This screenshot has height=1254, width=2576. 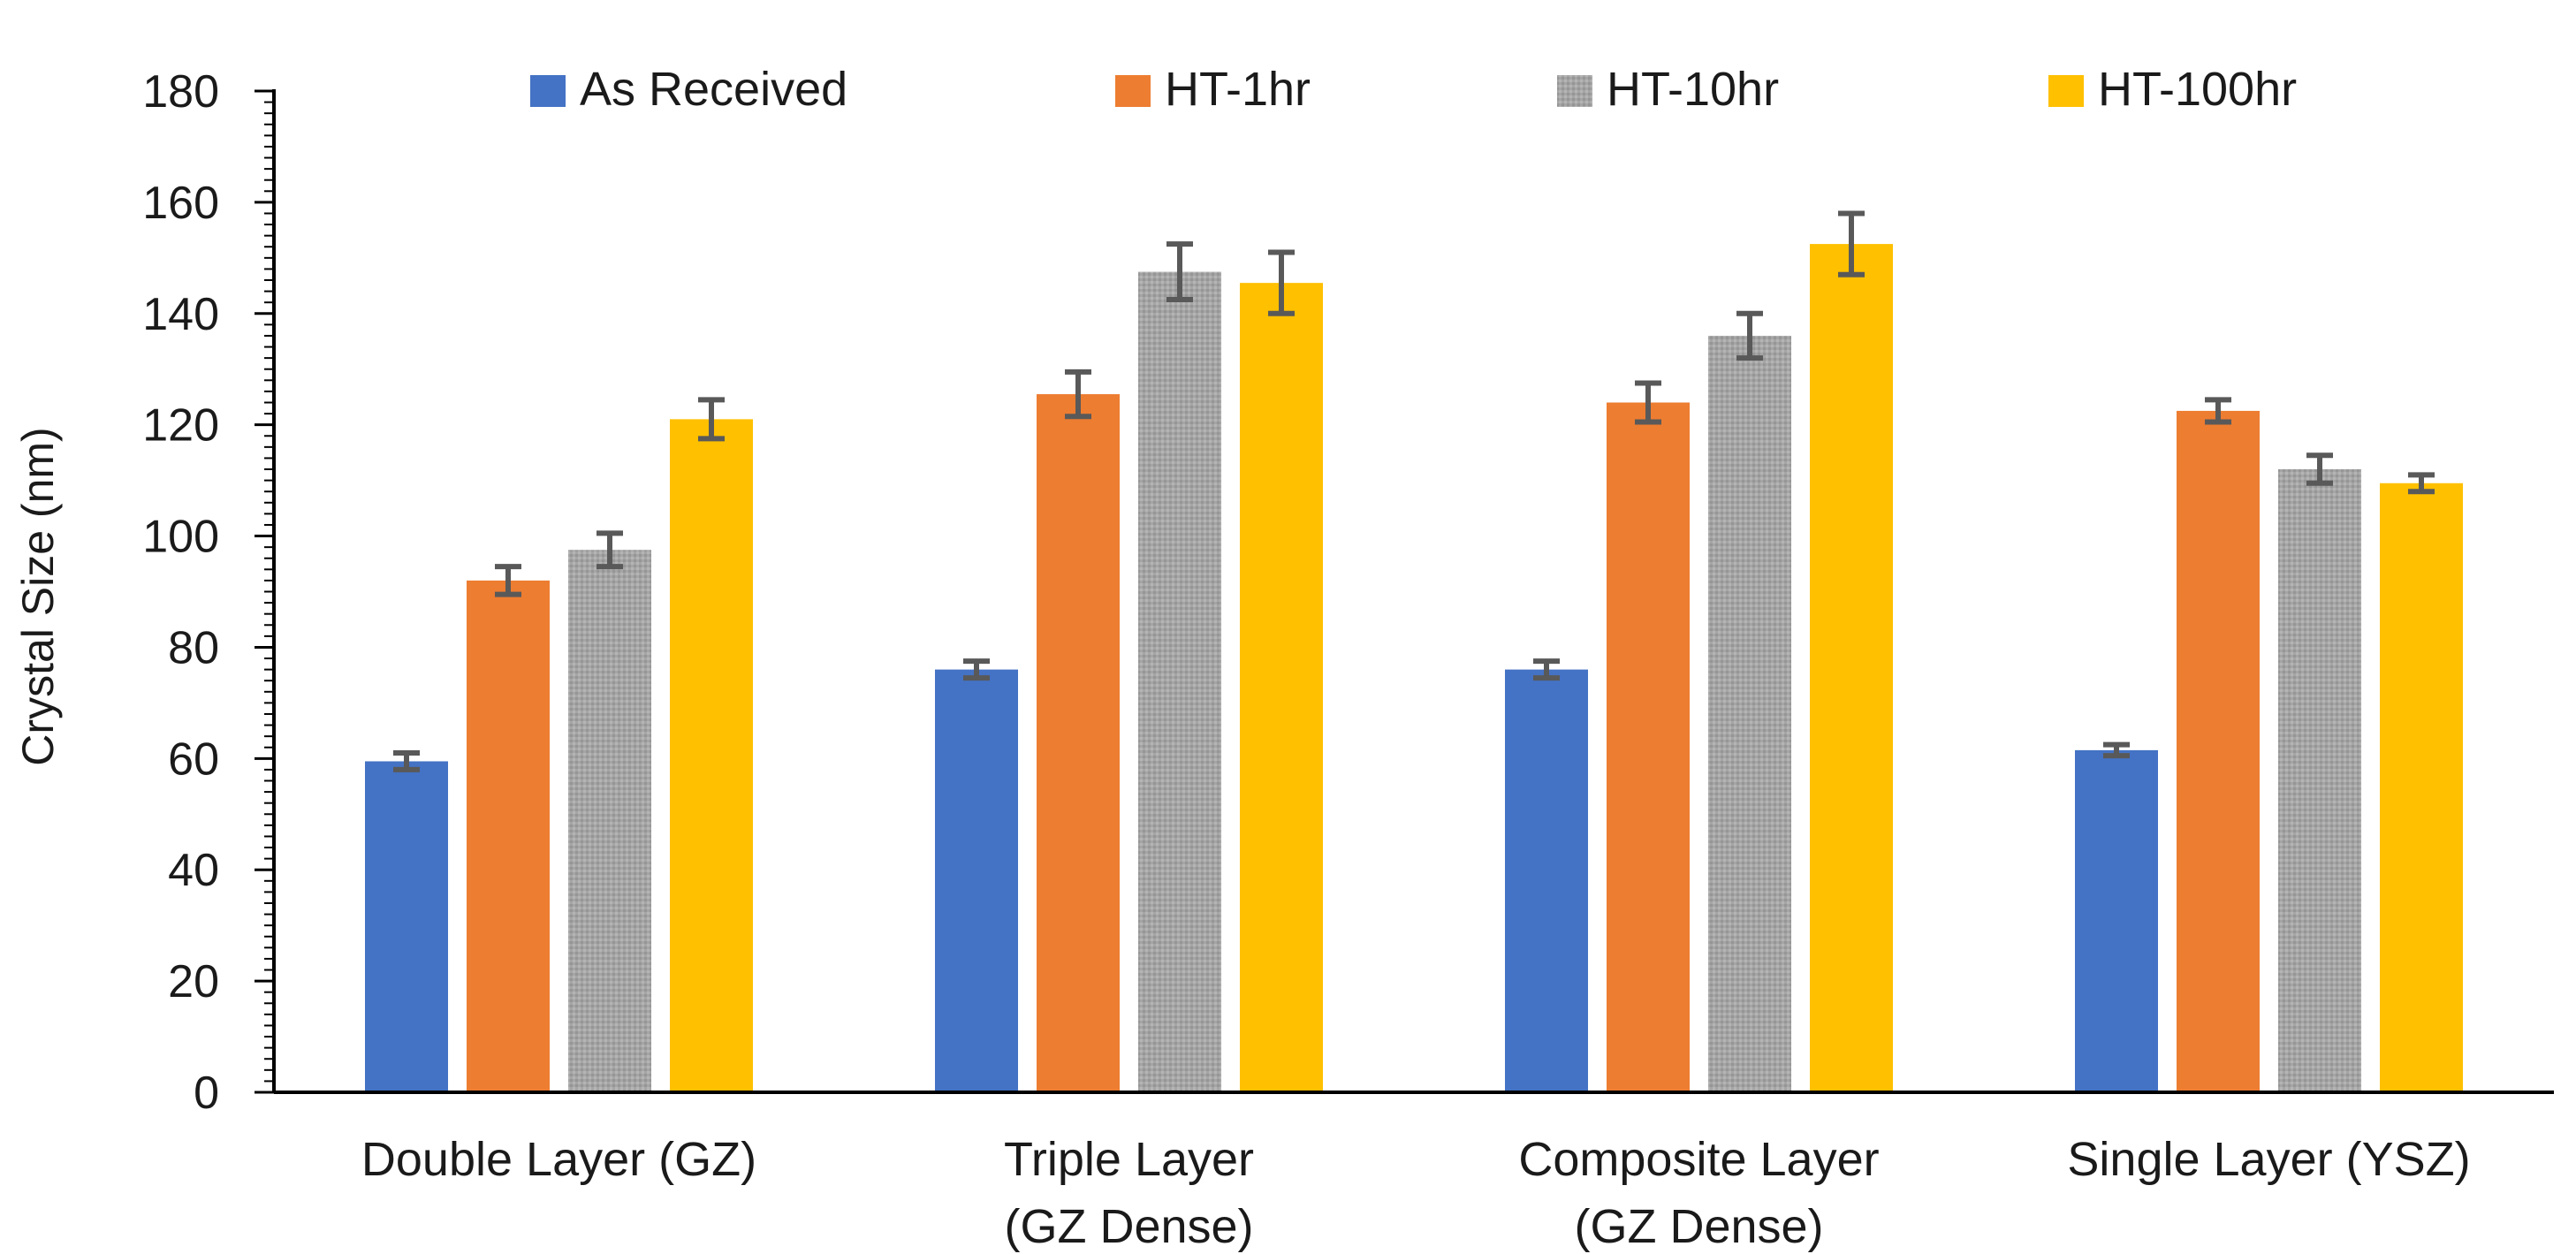 I want to click on y-tick-label: 80, so click(x=194, y=647).